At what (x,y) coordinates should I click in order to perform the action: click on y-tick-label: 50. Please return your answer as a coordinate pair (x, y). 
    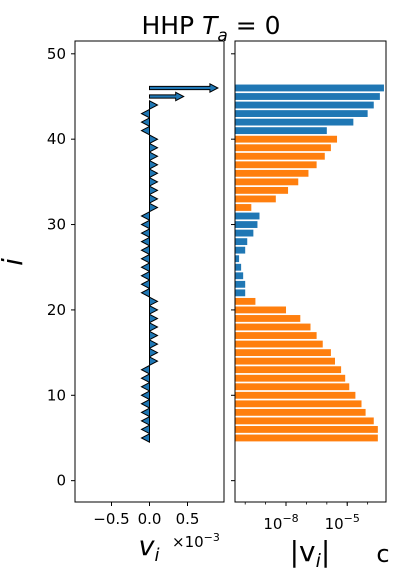
    Looking at the image, I should click on (56, 54).